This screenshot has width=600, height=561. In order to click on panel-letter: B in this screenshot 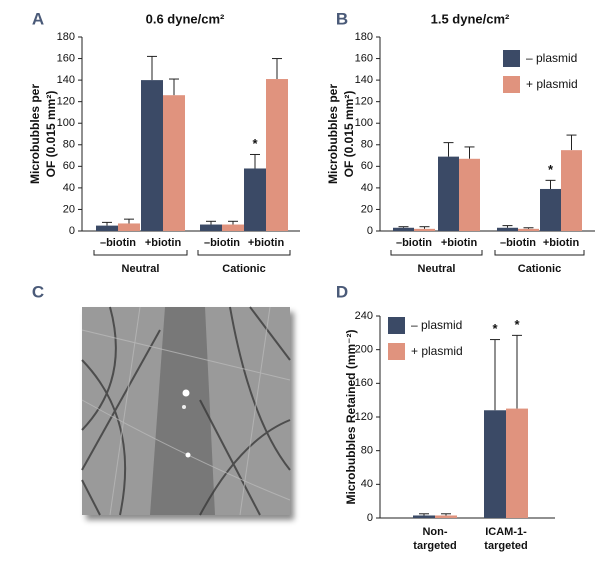, I will do `click(342, 18)`.